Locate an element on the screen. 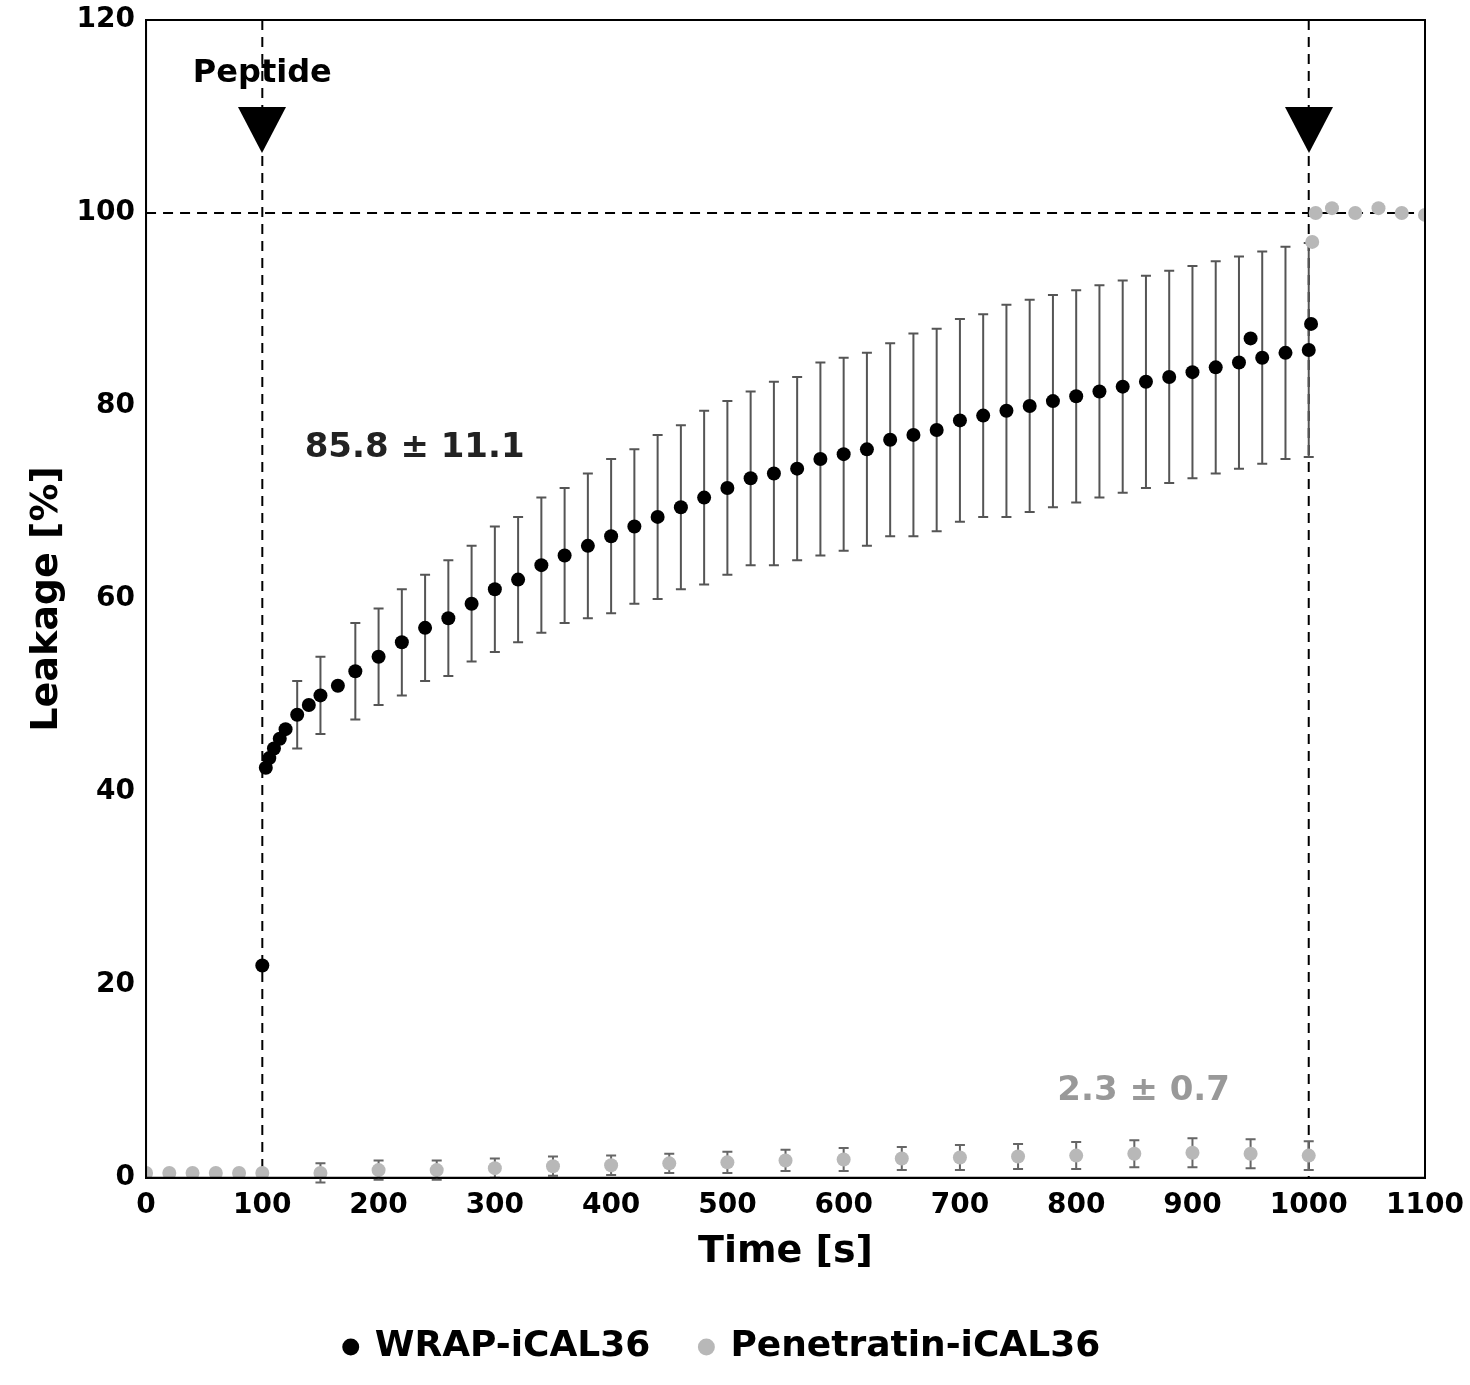  y-tick-label: 40 is located at coordinates (116, 790).